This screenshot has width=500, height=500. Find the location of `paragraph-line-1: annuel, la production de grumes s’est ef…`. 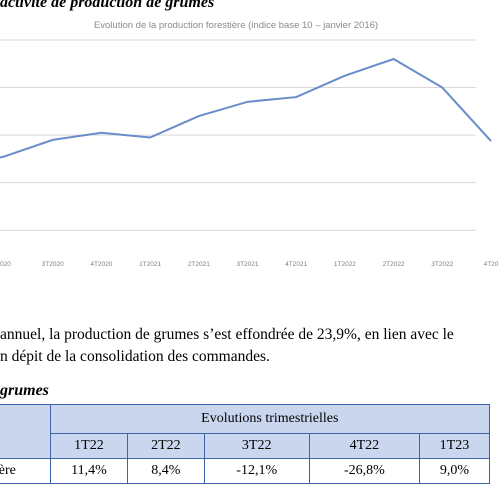

paragraph-line-1: annuel, la production de grumes s’est ef… is located at coordinates (227, 334).